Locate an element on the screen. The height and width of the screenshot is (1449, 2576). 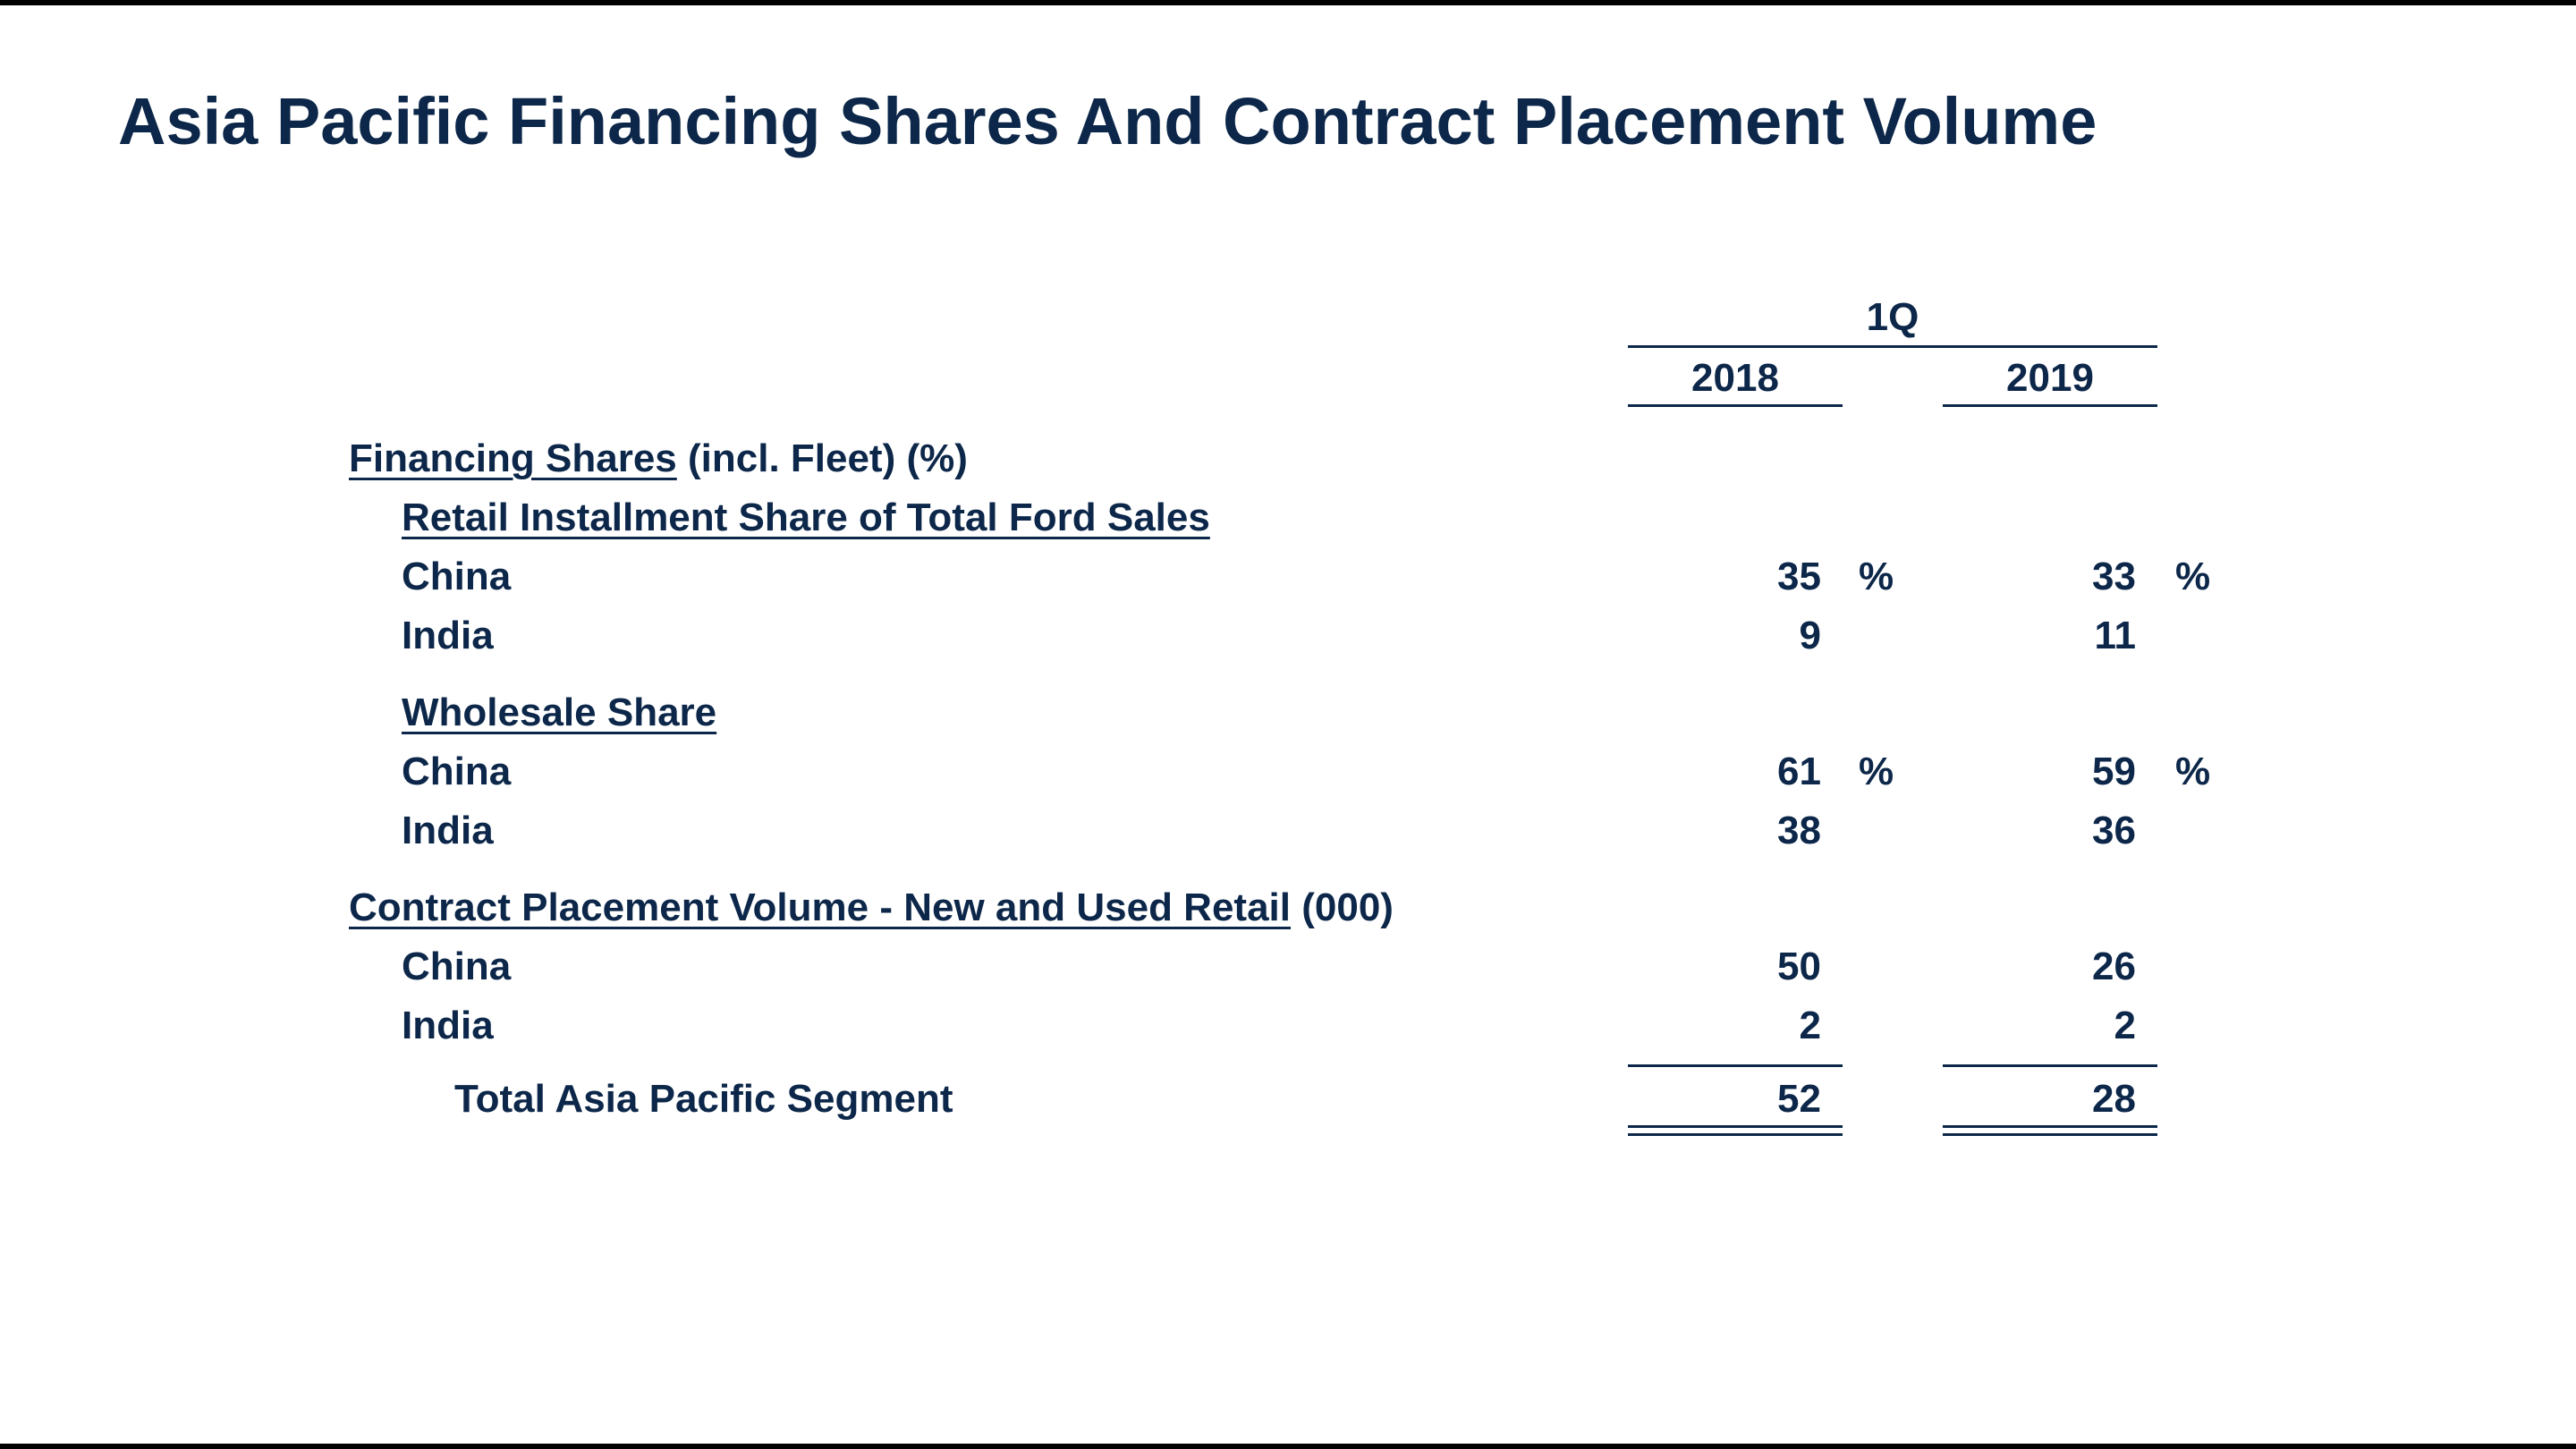
period-header-rule is located at coordinates (1892, 346).